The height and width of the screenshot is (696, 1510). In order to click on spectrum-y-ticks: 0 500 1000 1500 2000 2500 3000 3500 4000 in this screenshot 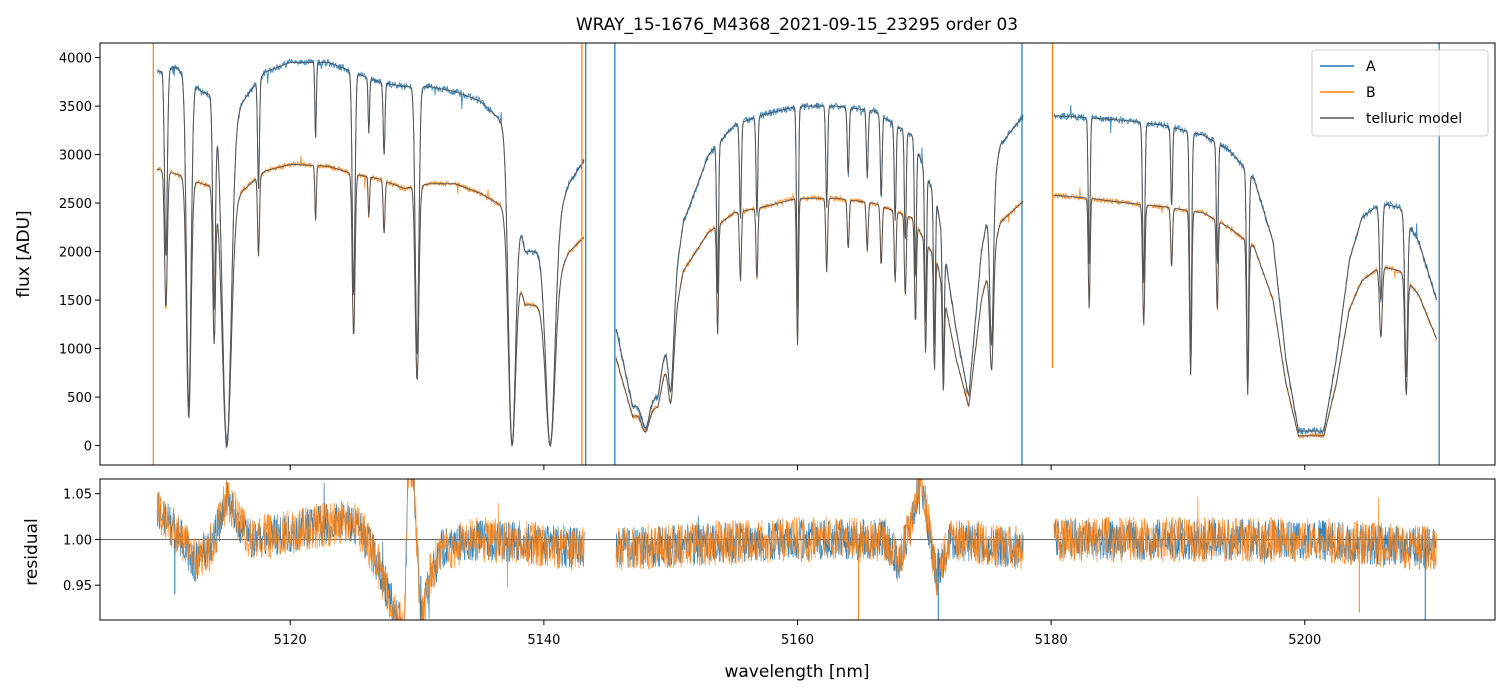, I will do `click(79, 253)`.